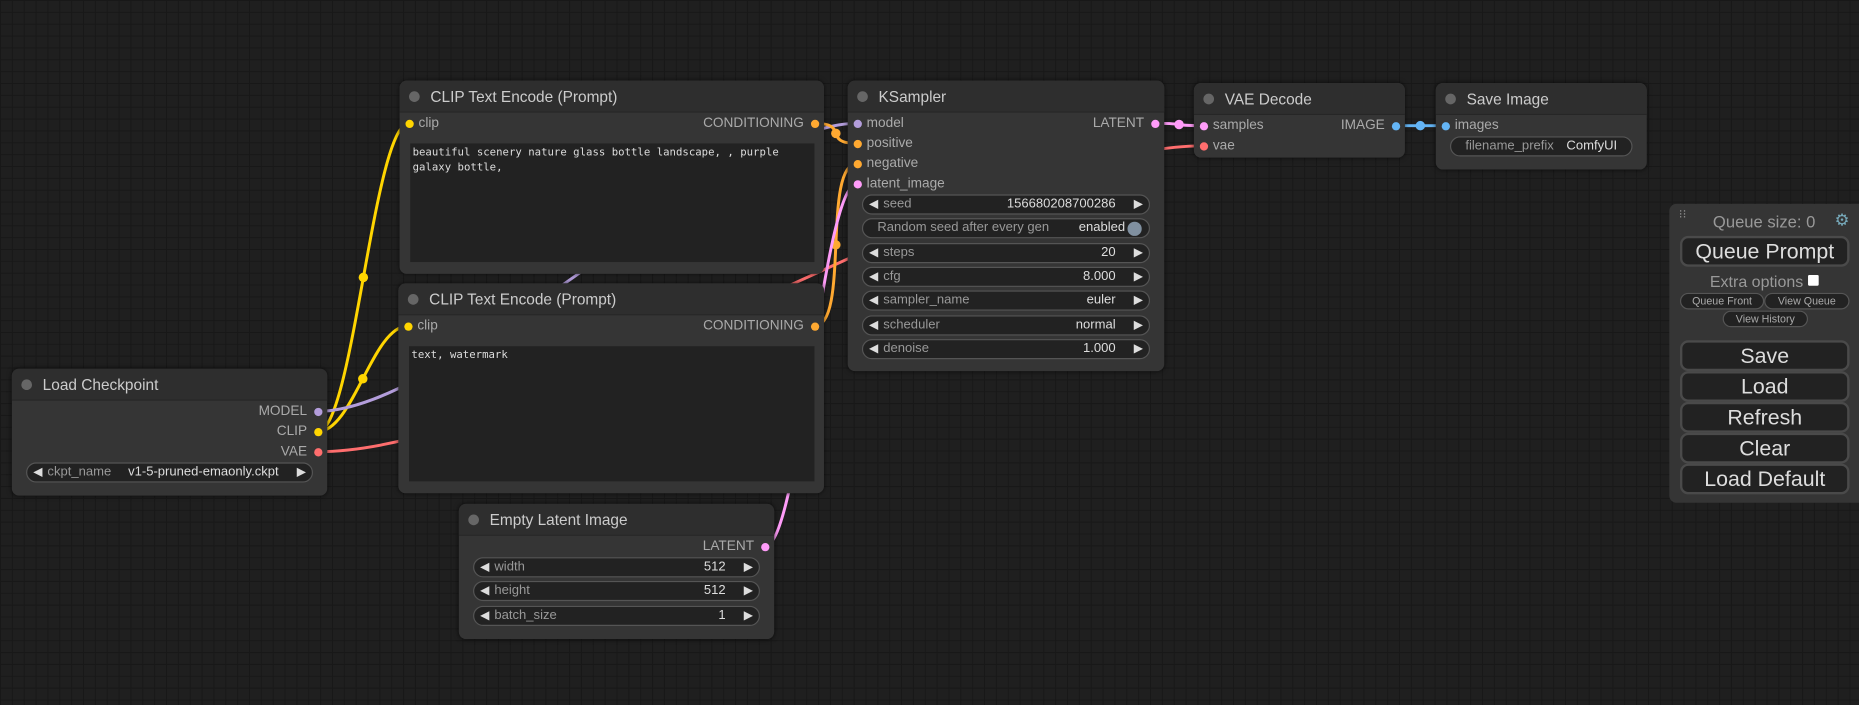  What do you see at coordinates (1764, 251) in the screenshot?
I see `queue-prompt-button: Queue Prompt` at bounding box center [1764, 251].